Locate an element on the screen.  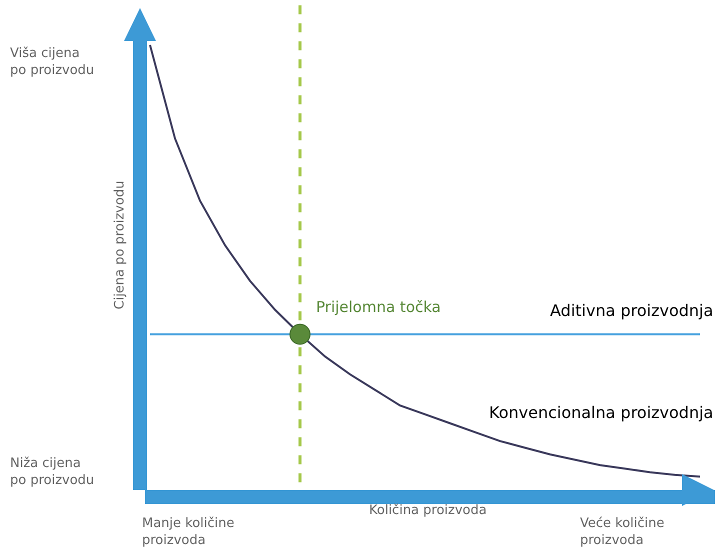
annotation: Prijelomna točka is located at coordinates (378, 307).